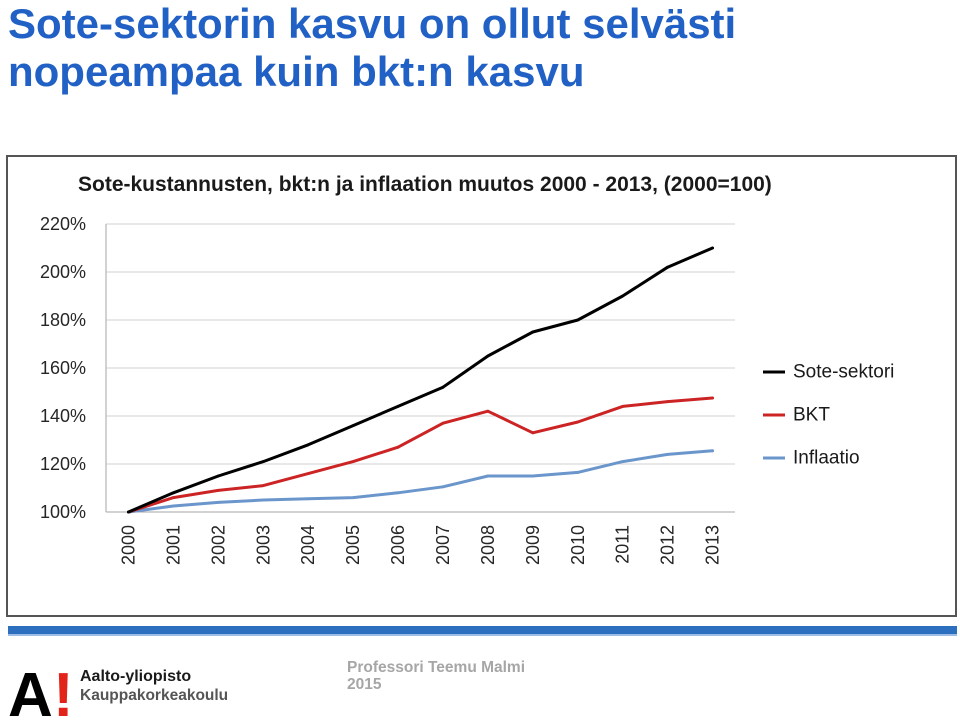  I want to click on x-tick-label: 2006, so click(398, 545).